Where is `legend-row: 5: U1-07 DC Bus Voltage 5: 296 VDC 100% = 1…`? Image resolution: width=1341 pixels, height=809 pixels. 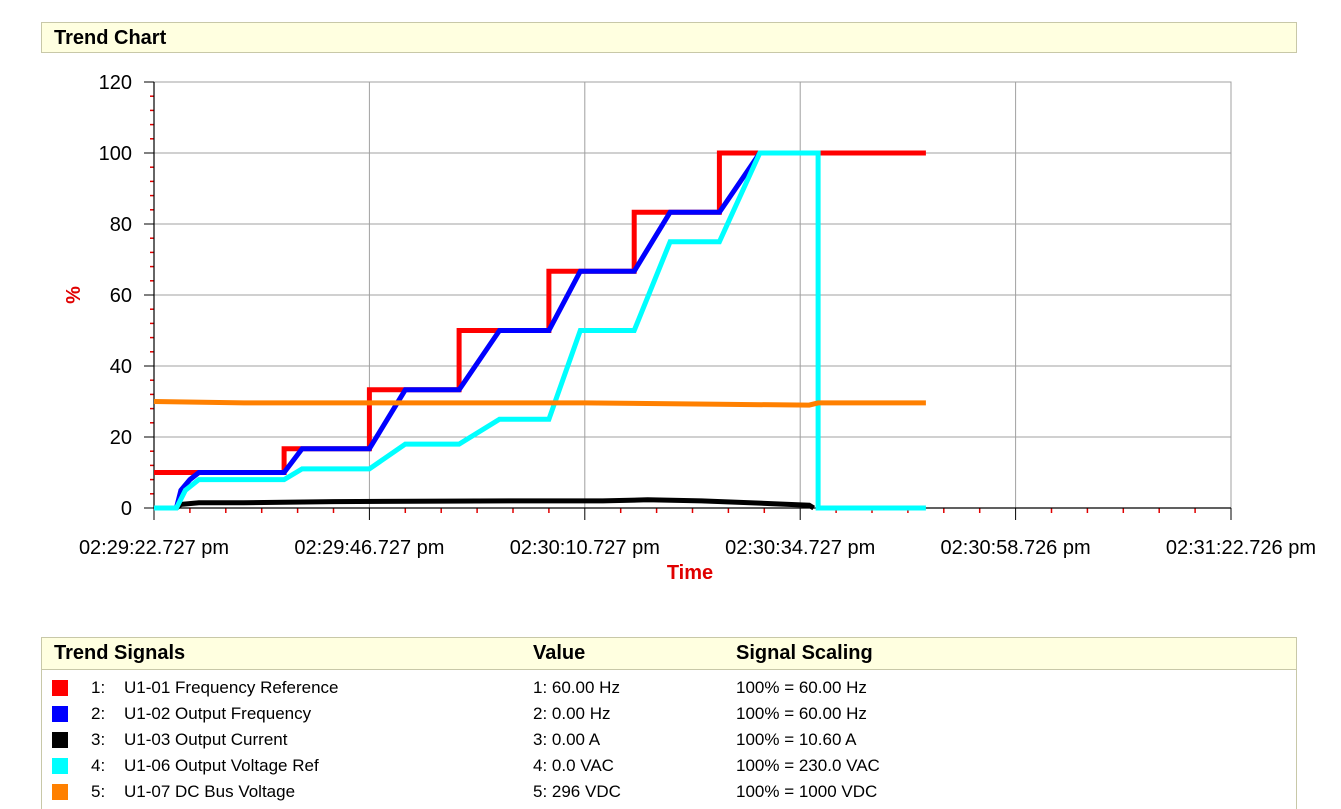
legend-row: 5: U1-07 DC Bus Voltage 5: 296 VDC 100% = 1… is located at coordinates (669, 793).